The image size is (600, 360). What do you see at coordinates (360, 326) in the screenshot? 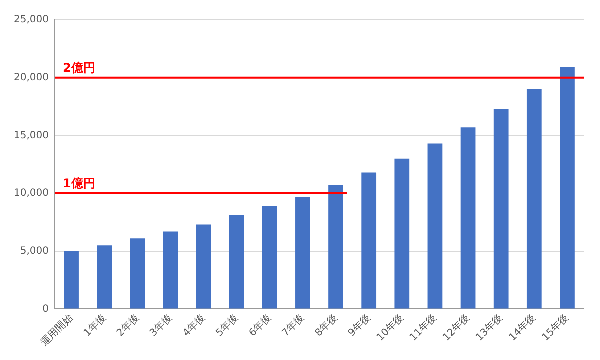
I see `x-tick-label: 9年後` at bounding box center [360, 326].